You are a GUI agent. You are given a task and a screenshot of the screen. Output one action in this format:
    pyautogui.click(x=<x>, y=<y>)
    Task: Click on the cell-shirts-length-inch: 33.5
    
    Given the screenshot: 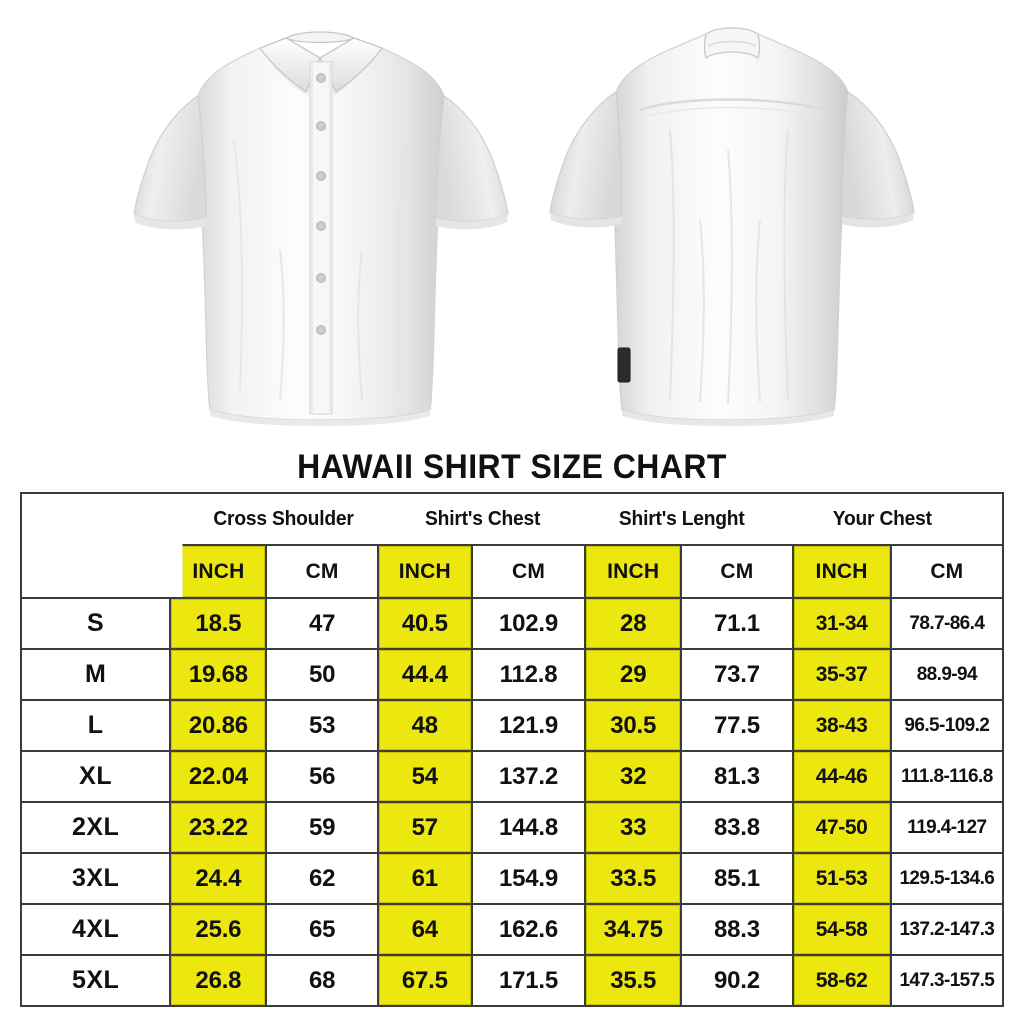 What is the action you would take?
    pyautogui.click(x=633, y=878)
    